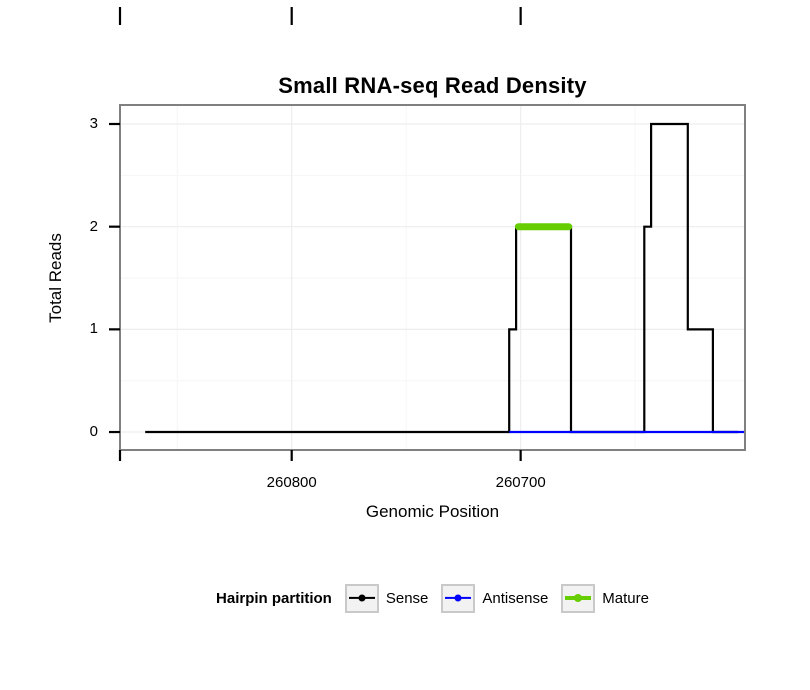 Image resolution: width=810 pixels, height=690 pixels. I want to click on legend-title: Hairpin partition, so click(274, 598).